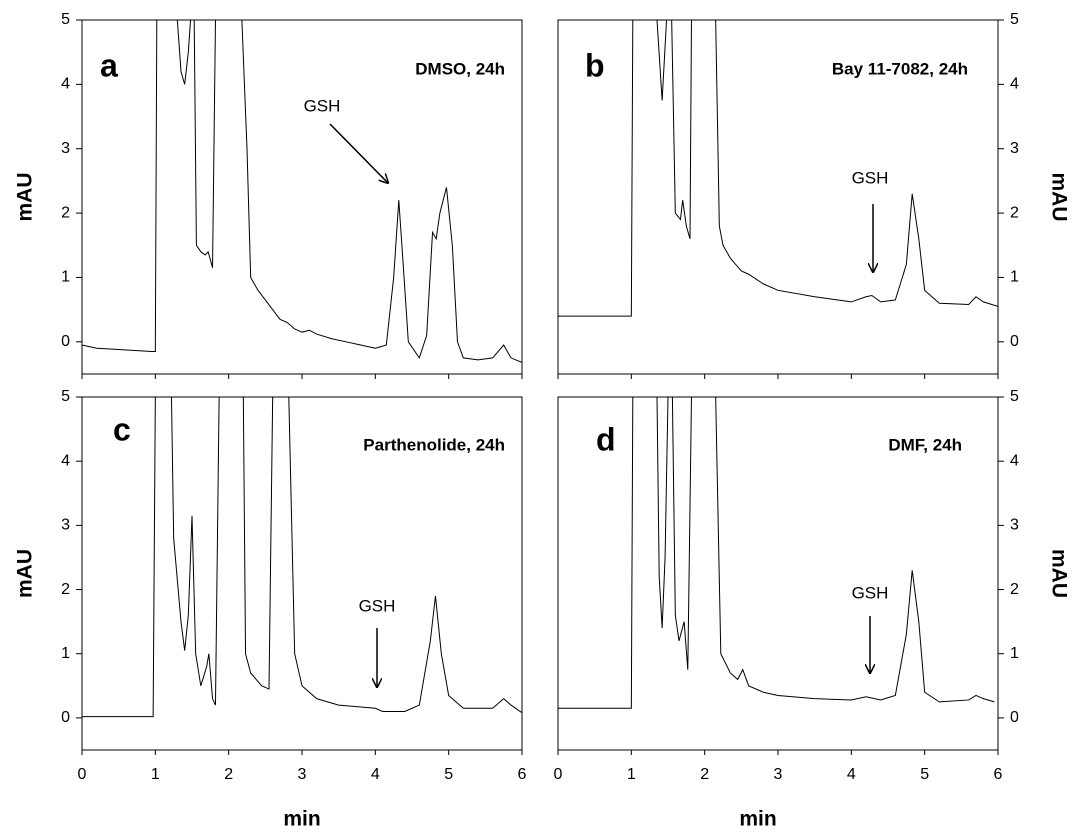 This screenshot has width=1072, height=837. What do you see at coordinates (778, 168) in the screenshot?
I see `trace` at bounding box center [778, 168].